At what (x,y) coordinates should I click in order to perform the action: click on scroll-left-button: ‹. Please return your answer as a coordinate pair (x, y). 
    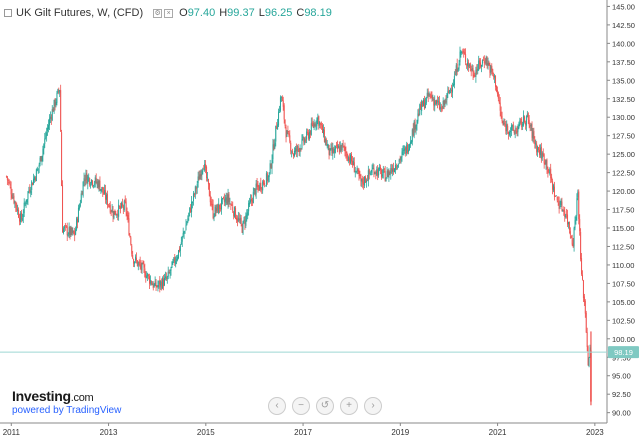
    Looking at the image, I should click on (277, 406).